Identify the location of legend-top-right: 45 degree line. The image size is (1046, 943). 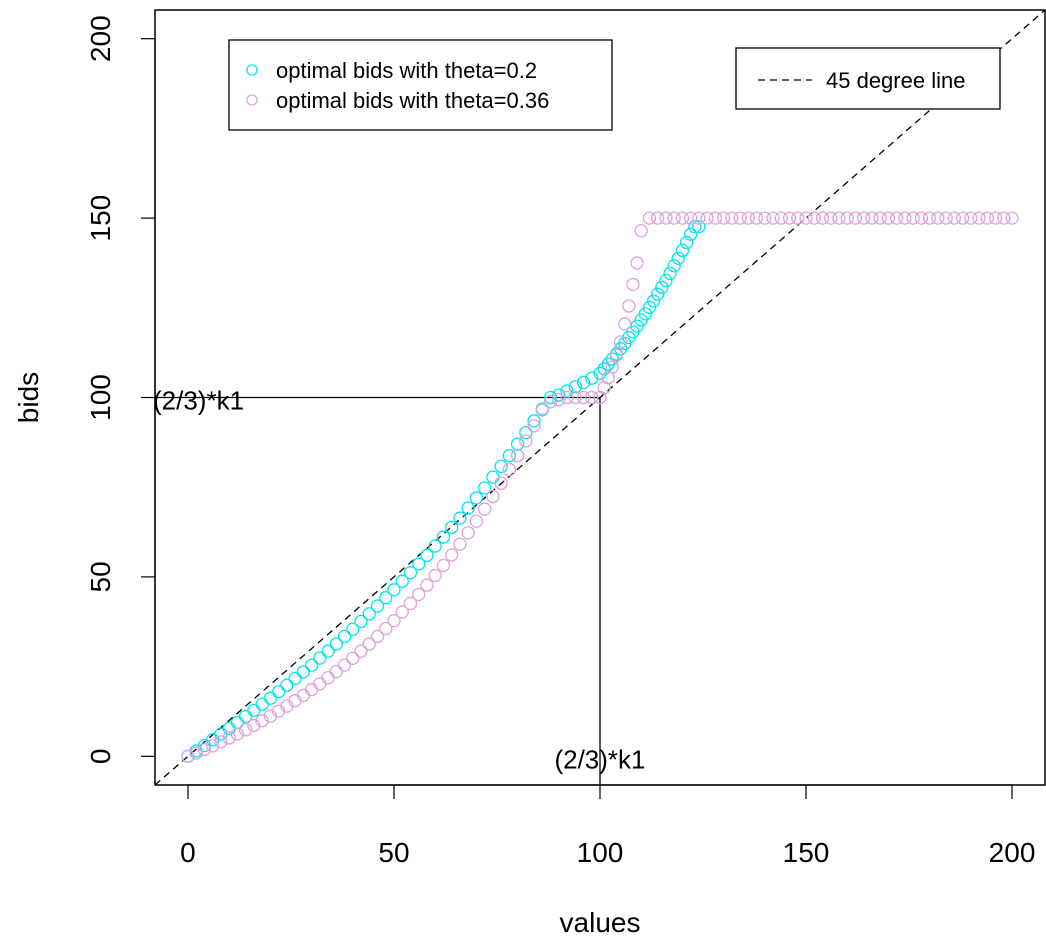
(868, 78).